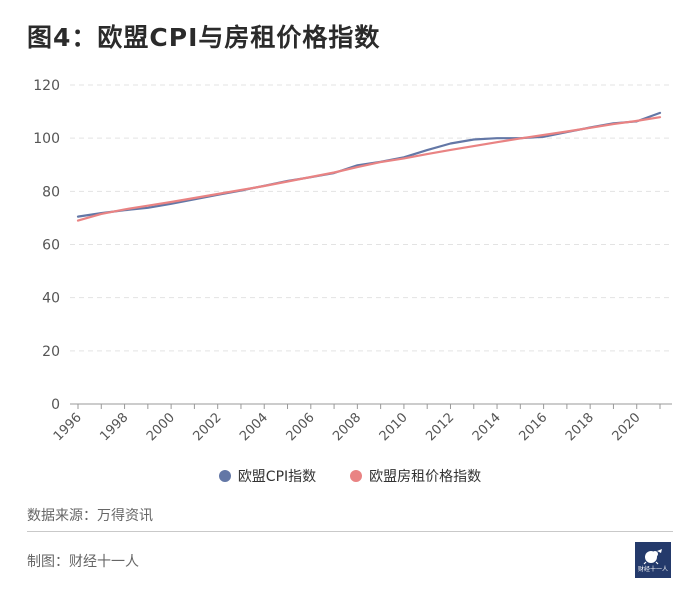  What do you see at coordinates (204, 37) in the screenshot?
I see `chart-title: 图4：欧盟CPI与房租价格指数` at bounding box center [204, 37].